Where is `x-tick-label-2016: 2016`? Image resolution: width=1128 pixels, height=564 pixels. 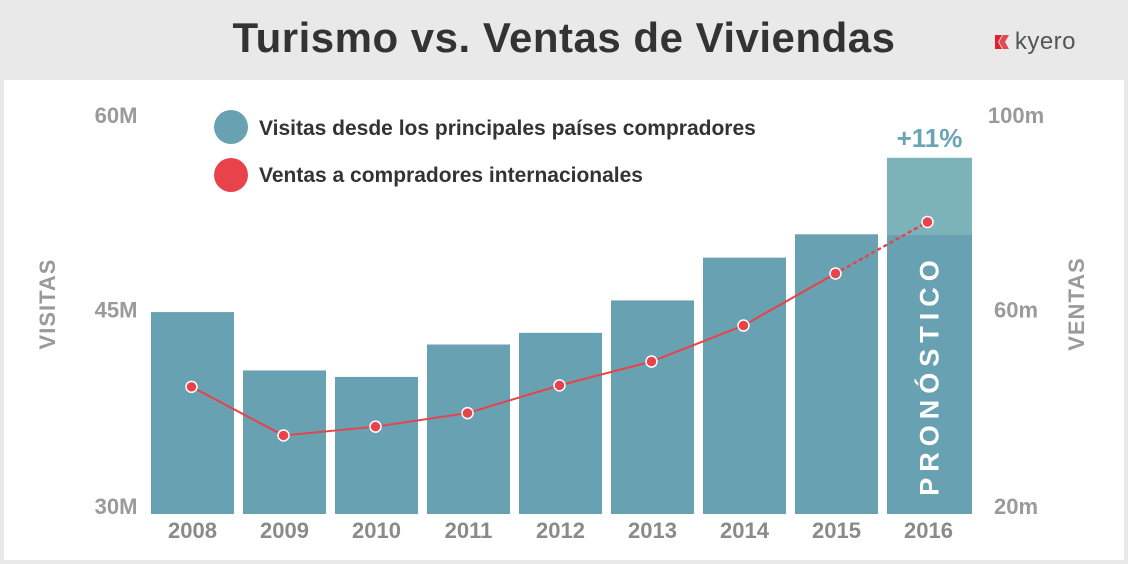
x-tick-label-2016: 2016 is located at coordinates (928, 530).